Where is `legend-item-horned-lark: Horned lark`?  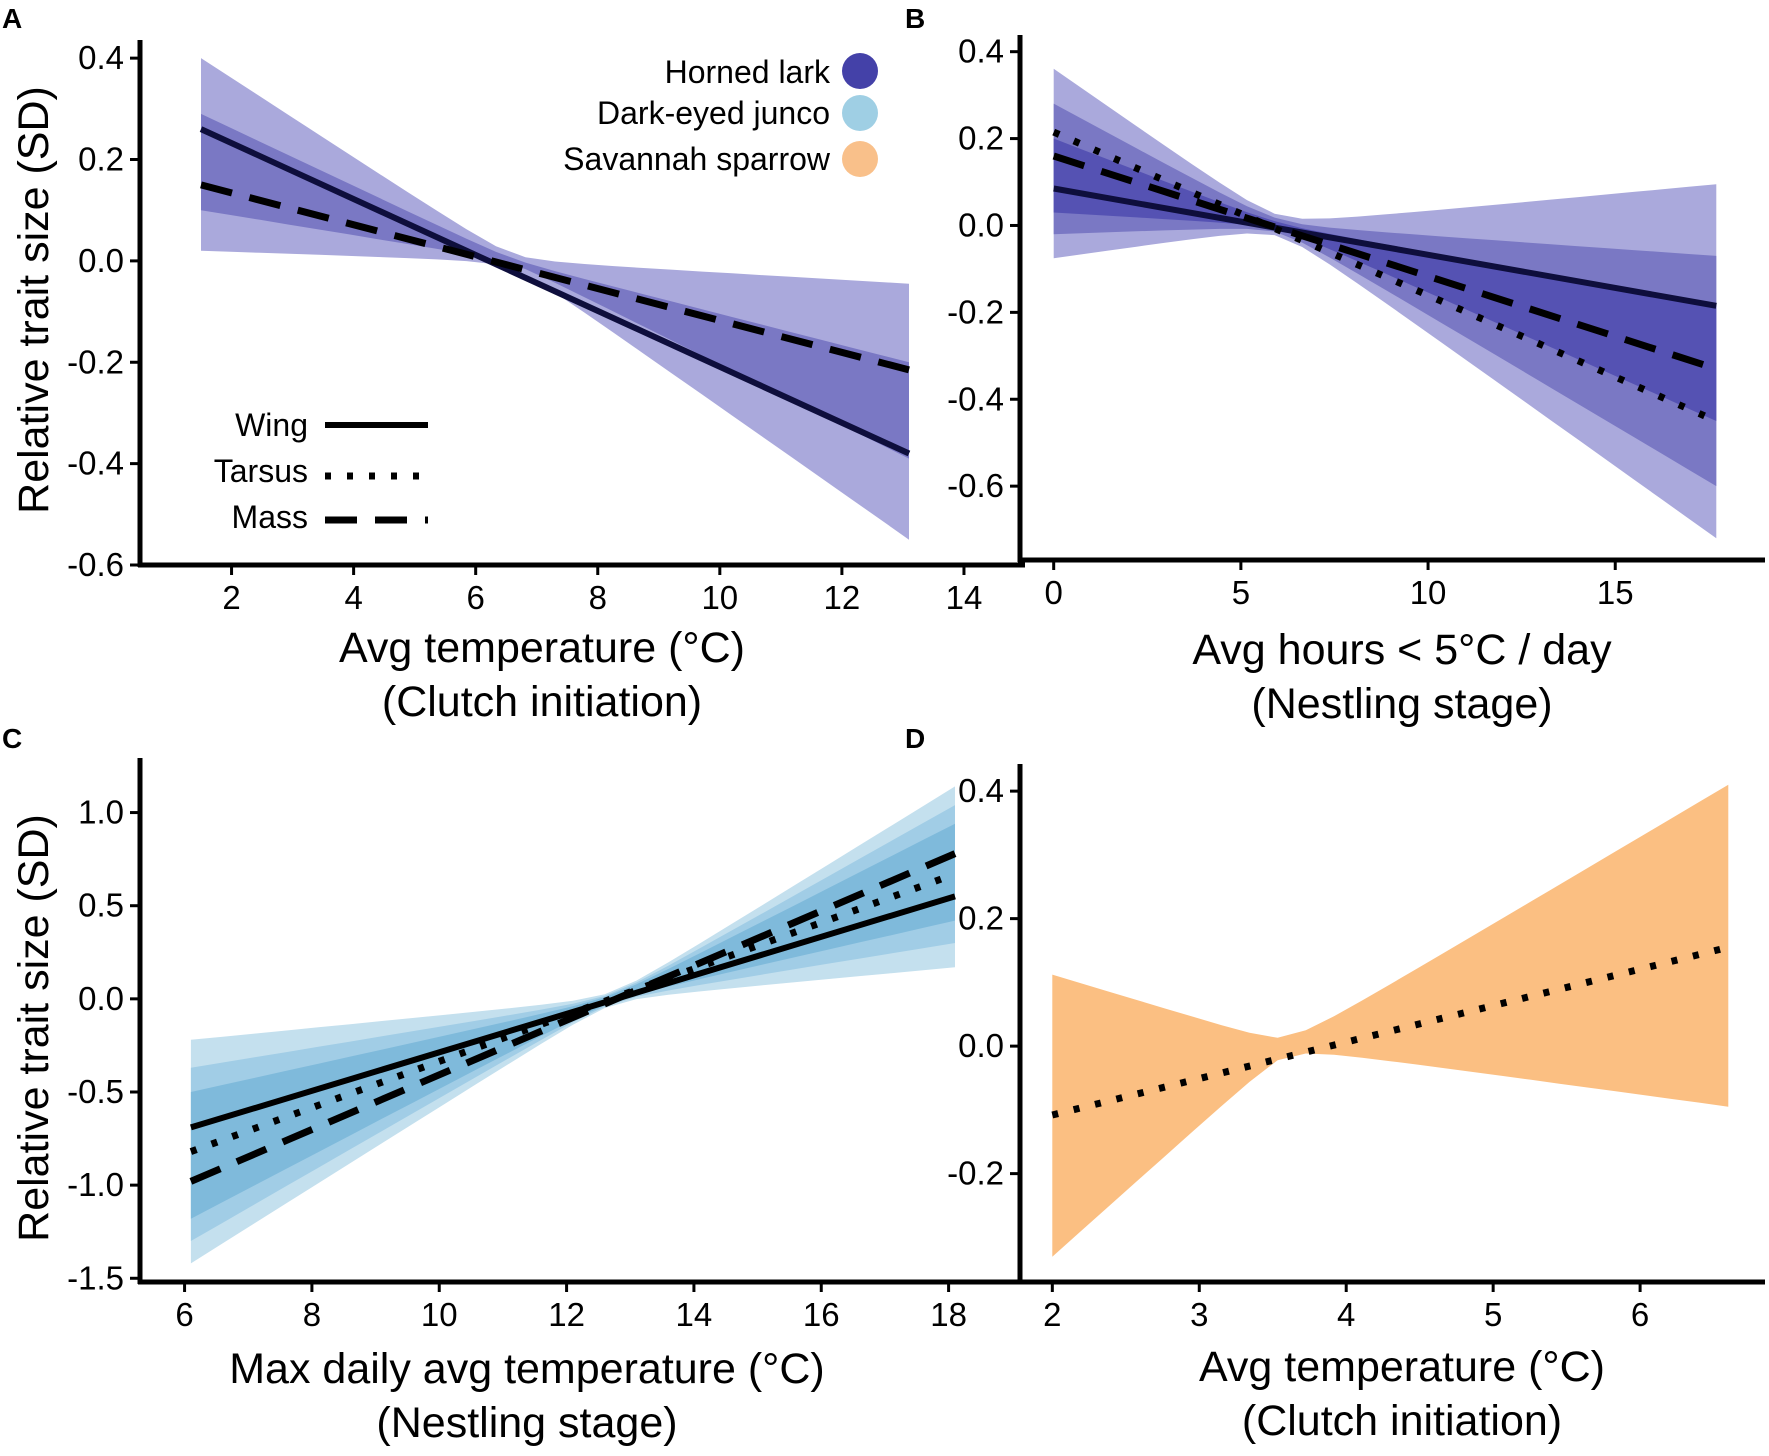
legend-item-horned-lark: Horned lark is located at coordinates (771, 71).